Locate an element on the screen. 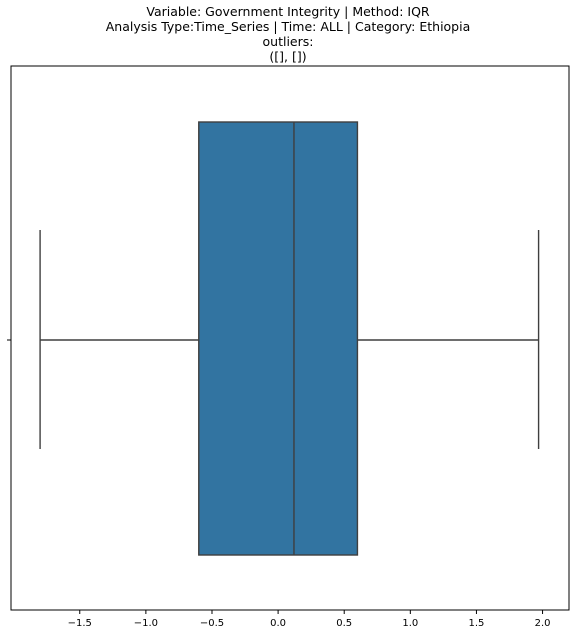 The width and height of the screenshot is (575, 635). x-tick-label: 0.5 is located at coordinates (344, 623).